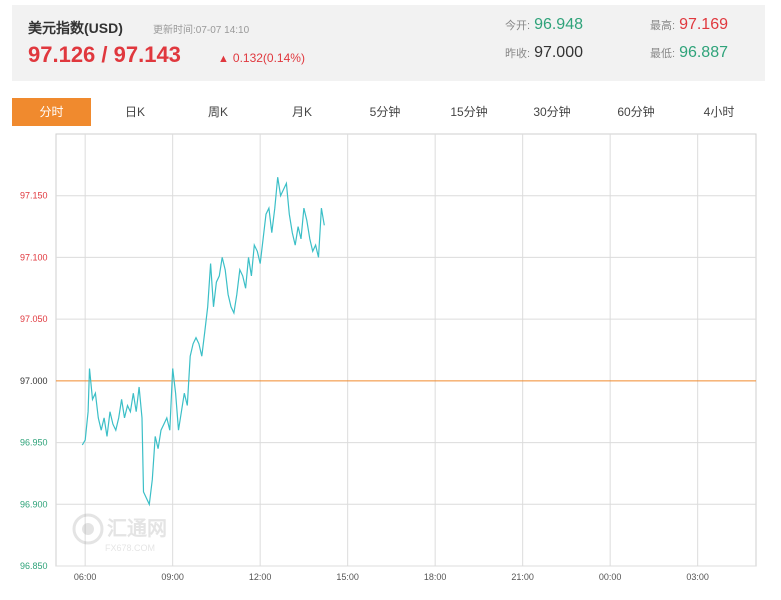 The width and height of the screenshot is (781, 600). Describe the element at coordinates (104, 54) in the screenshot. I see `bid-ask-price: 97.126 / 97.143` at that location.